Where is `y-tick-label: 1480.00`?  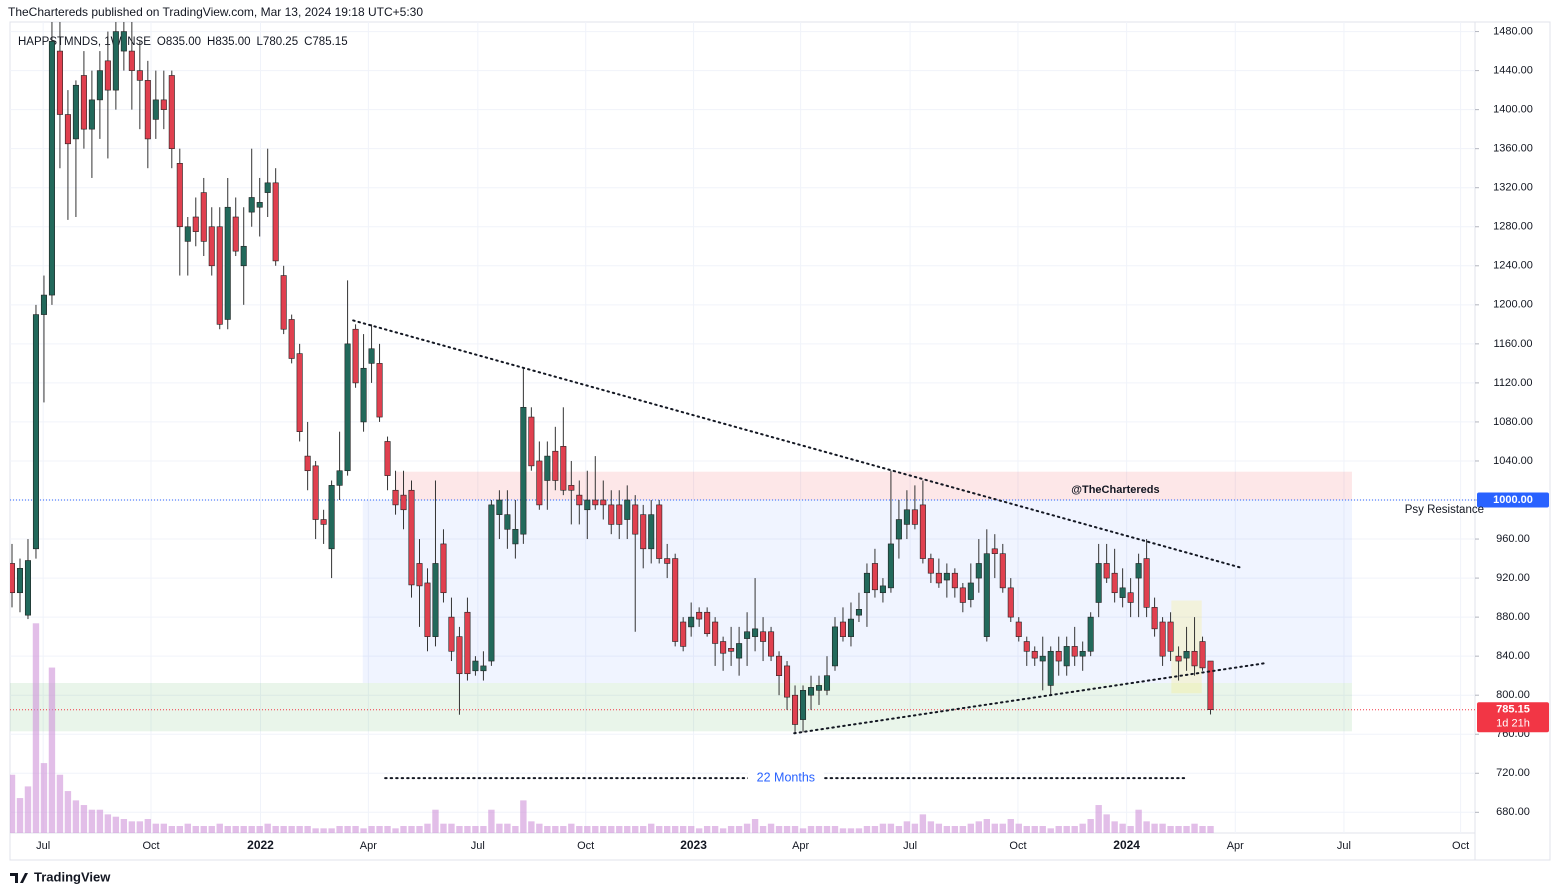
y-tick-label: 1480.00 is located at coordinates (1513, 31).